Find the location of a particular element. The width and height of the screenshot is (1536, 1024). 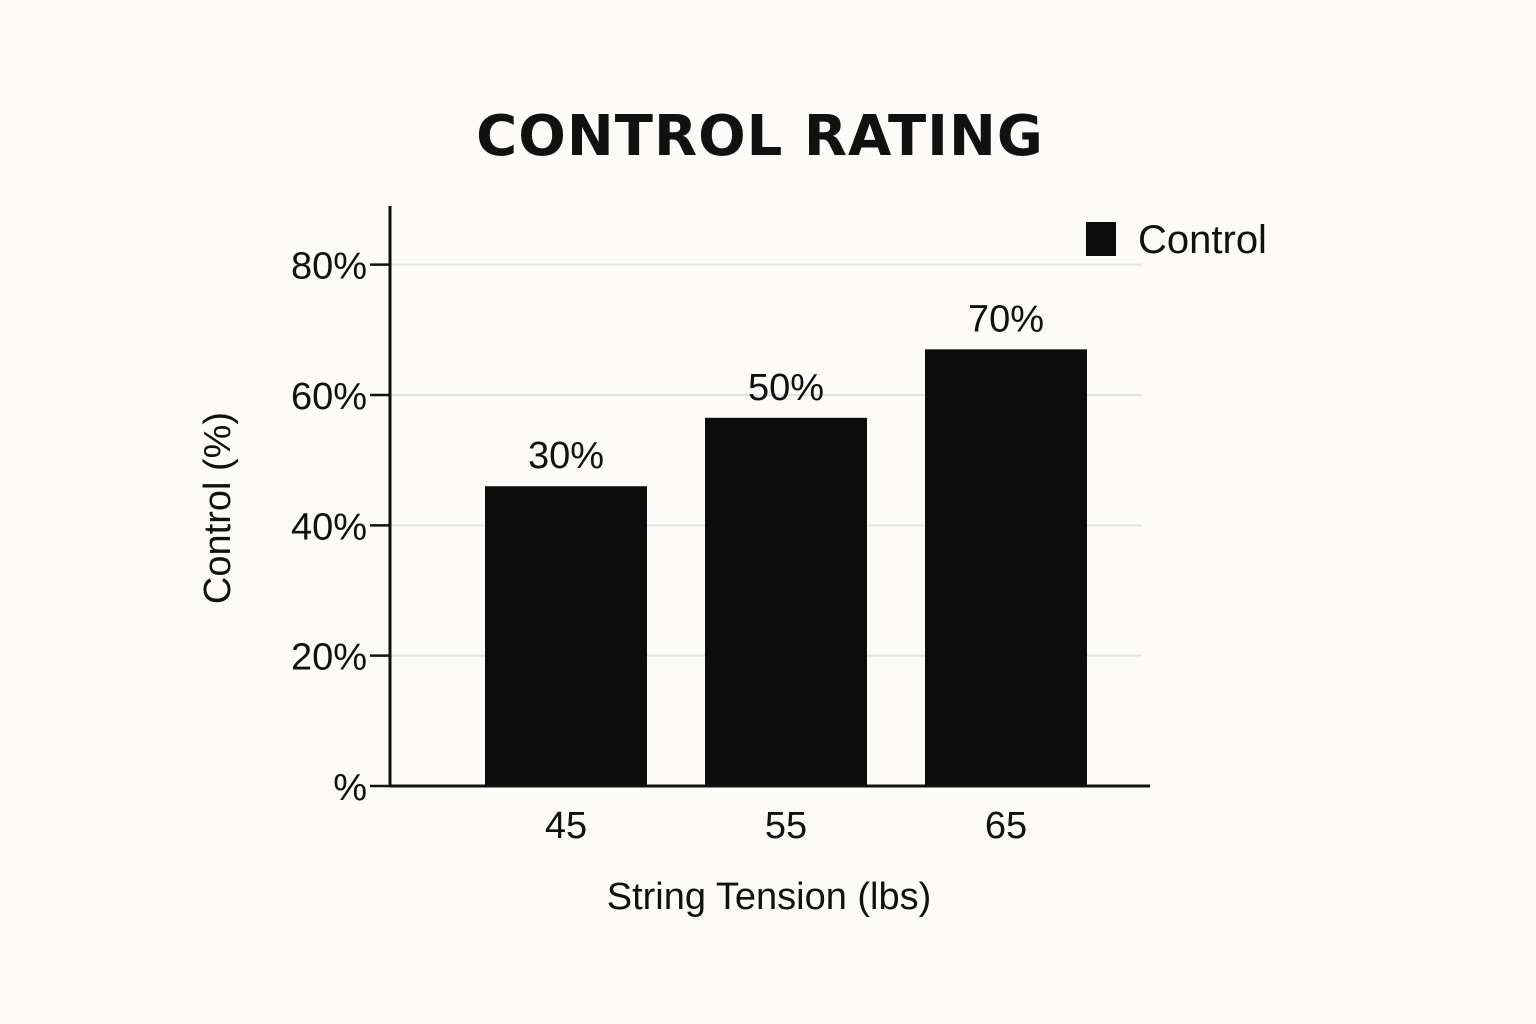

y-tick-label: 20% is located at coordinates (329, 658).